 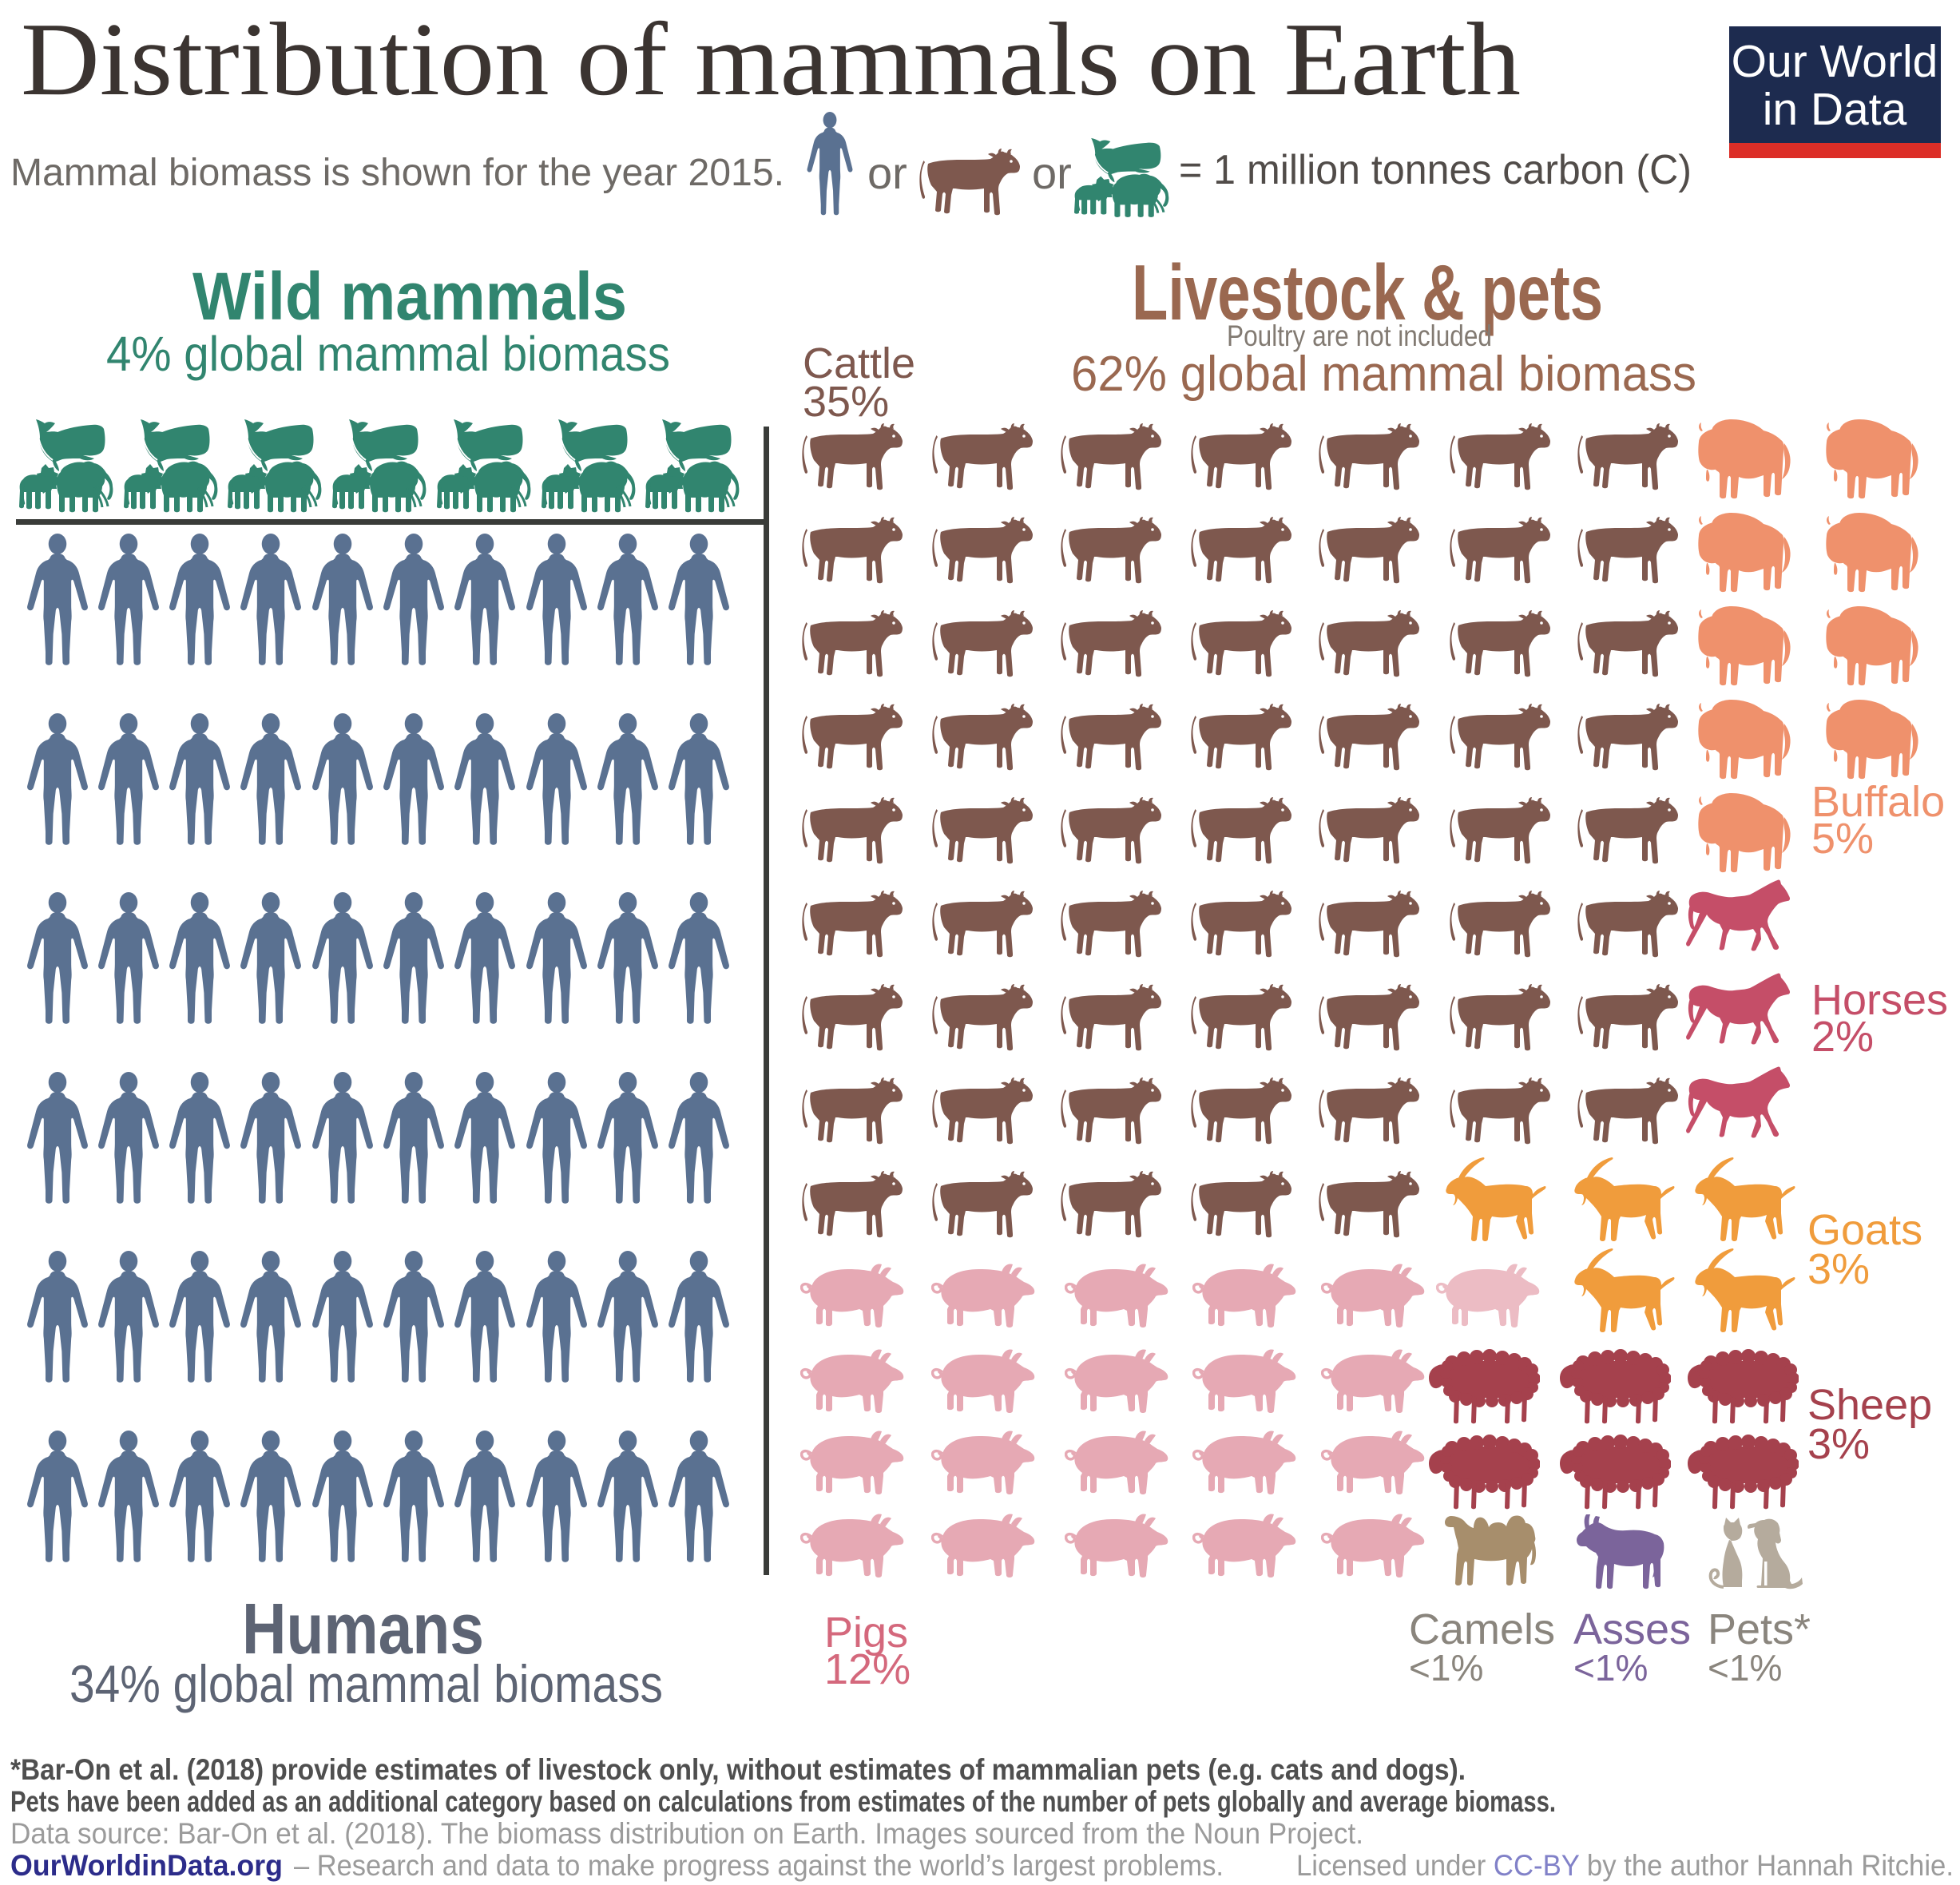 I want to click on svg-text: Poultry are not included, so click(x=1360, y=335).